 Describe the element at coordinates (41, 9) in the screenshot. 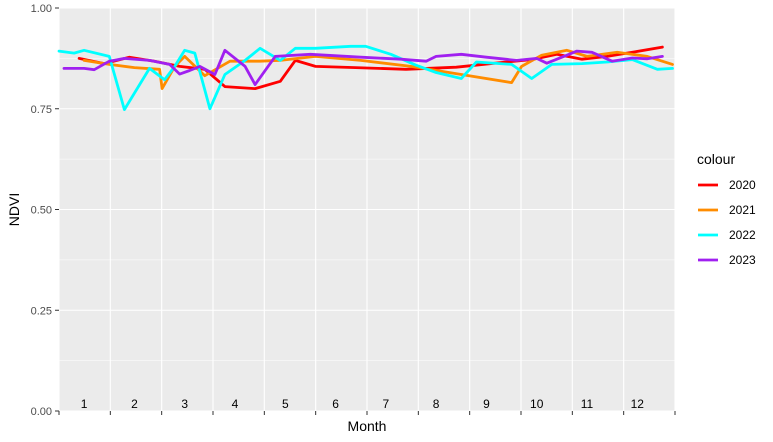

I see `y-tick-label: 1.00` at that location.